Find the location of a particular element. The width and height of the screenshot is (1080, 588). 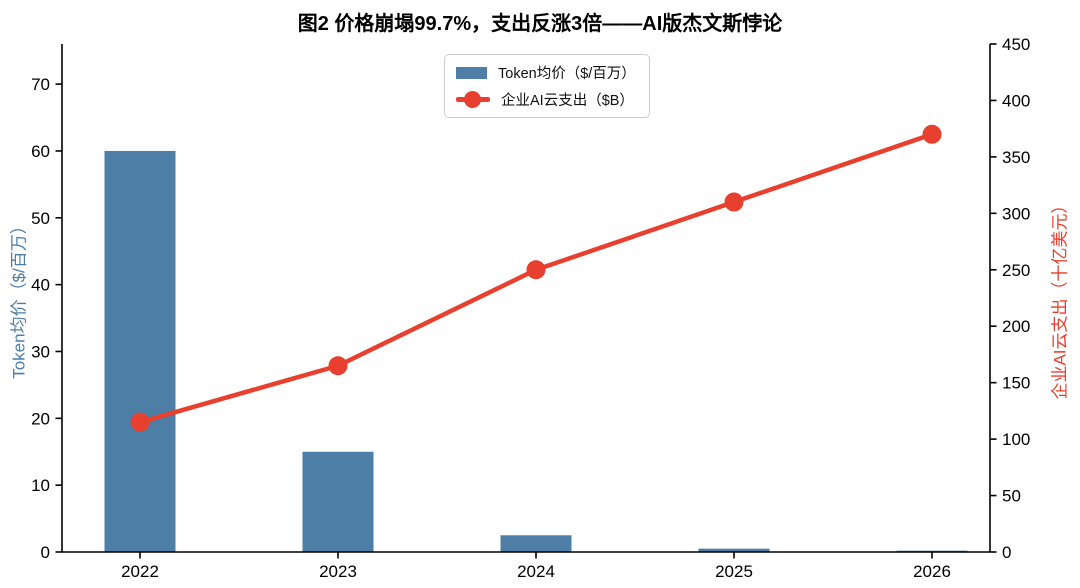

bar-2023 is located at coordinates (338, 501).